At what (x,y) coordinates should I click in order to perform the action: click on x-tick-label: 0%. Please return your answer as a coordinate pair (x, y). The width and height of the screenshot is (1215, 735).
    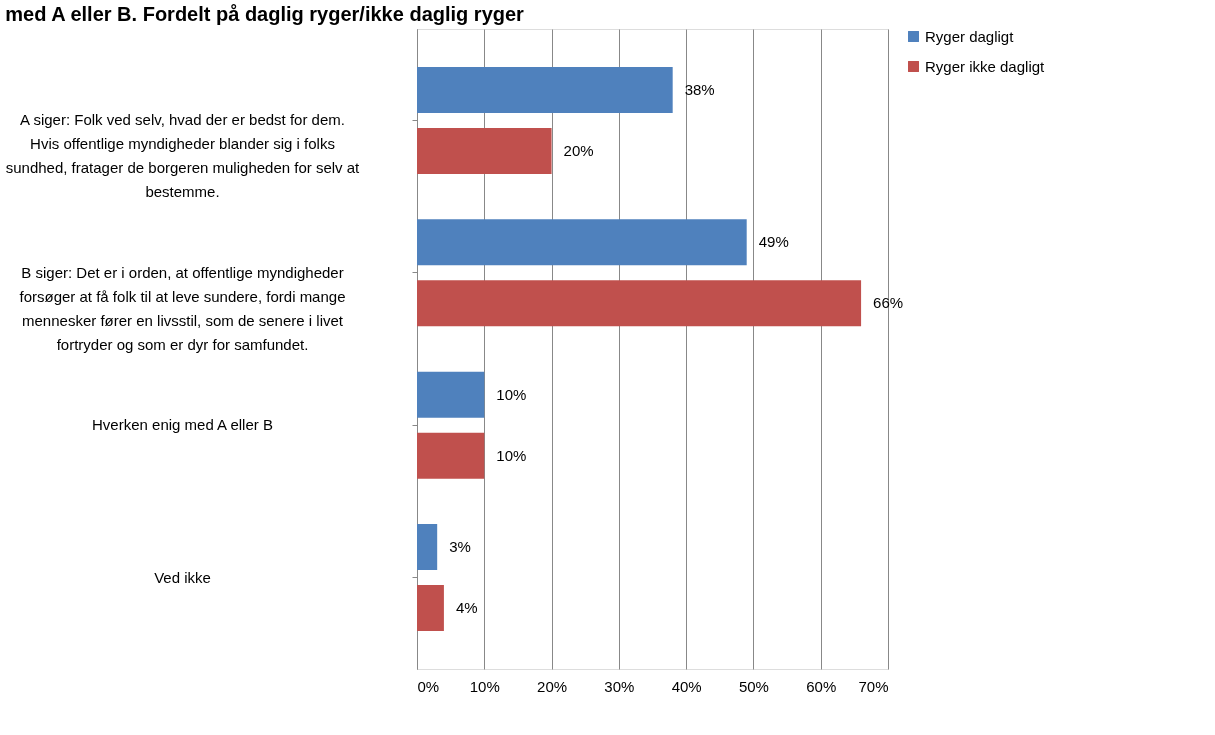
    Looking at the image, I should click on (428, 686).